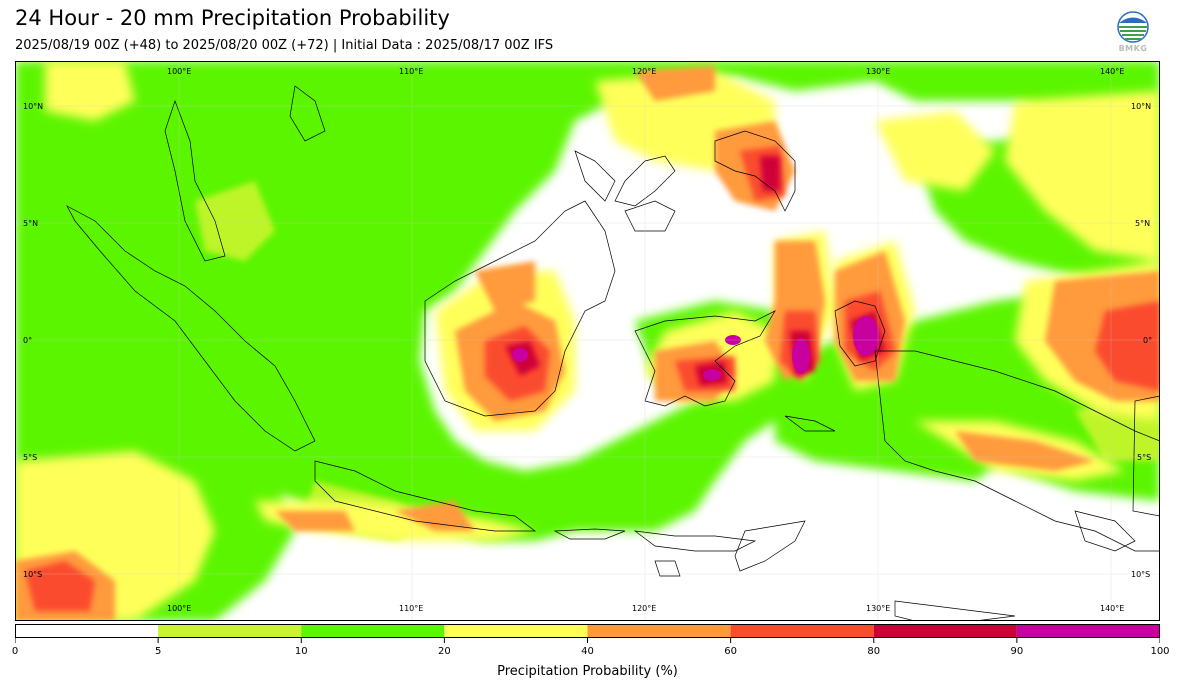 This screenshot has width=1180, height=690. What do you see at coordinates (587, 651) in the screenshot?
I see `colorbar-tick-label: 40` at bounding box center [587, 651].